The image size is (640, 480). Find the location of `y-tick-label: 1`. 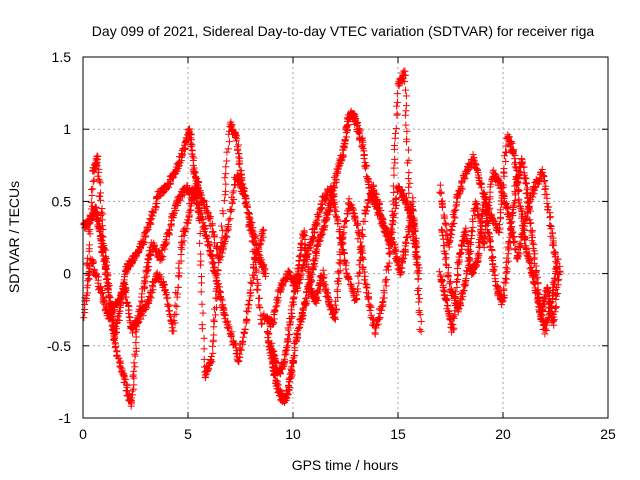

y-tick-label: 1 is located at coordinates (67, 129).